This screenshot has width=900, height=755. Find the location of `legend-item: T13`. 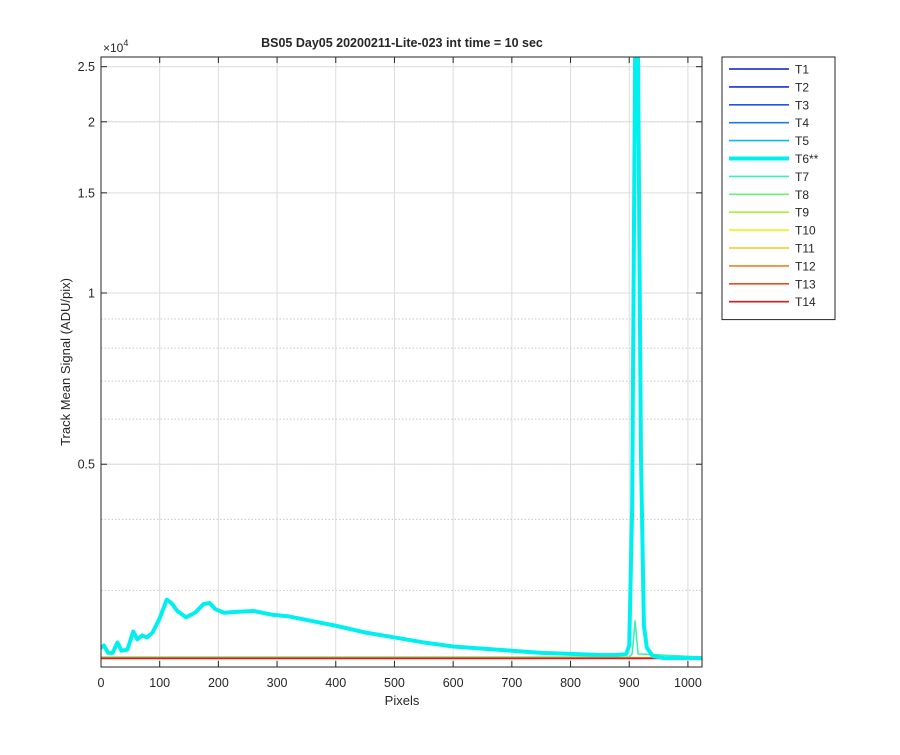

legend-item: T13 is located at coordinates (772, 284).